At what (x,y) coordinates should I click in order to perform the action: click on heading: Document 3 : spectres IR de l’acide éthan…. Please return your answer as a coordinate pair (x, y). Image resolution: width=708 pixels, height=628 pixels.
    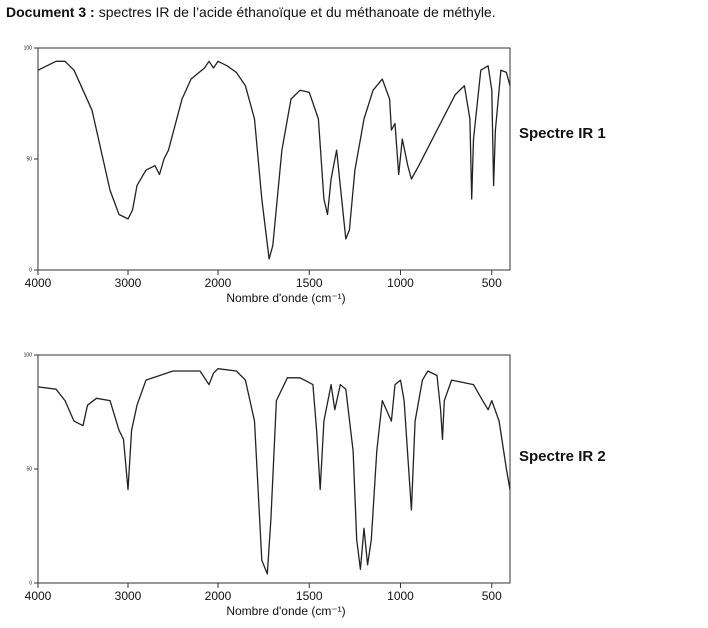
    Looking at the image, I should click on (251, 12).